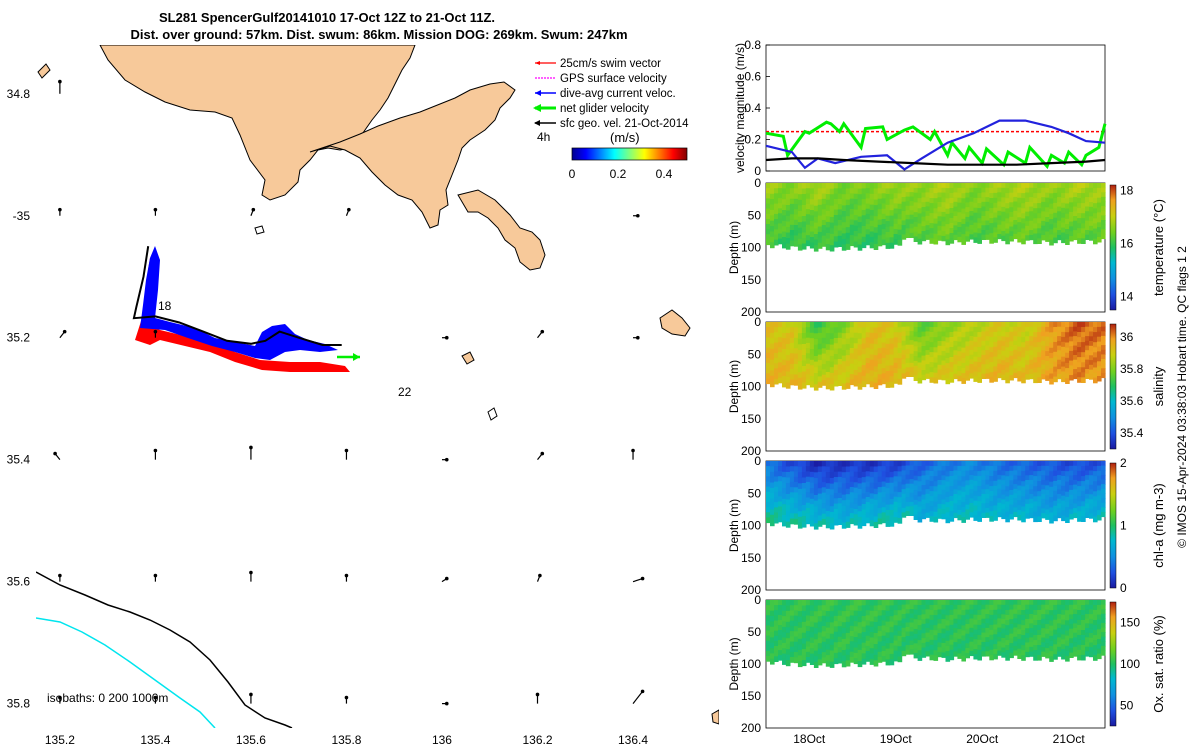  I want to click on section-y-tick-label: 200, so click(751, 312).